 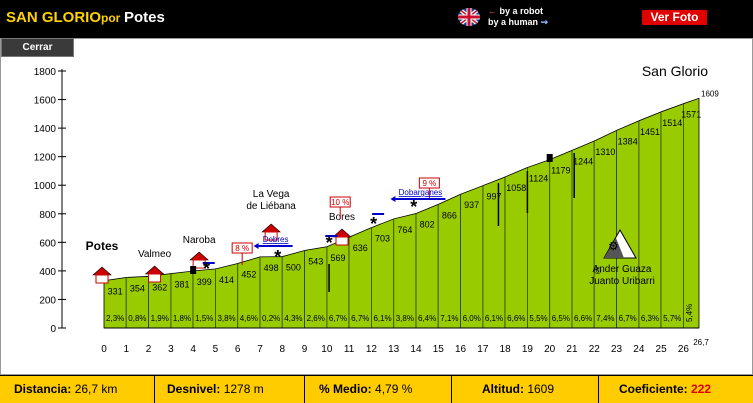 I want to click on x-tick-label: 6, so click(x=238, y=349).